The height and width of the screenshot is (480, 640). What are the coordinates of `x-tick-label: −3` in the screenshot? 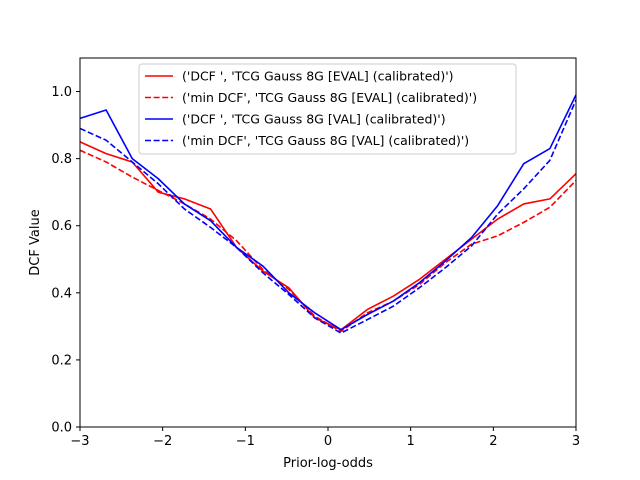 It's located at (79, 441).